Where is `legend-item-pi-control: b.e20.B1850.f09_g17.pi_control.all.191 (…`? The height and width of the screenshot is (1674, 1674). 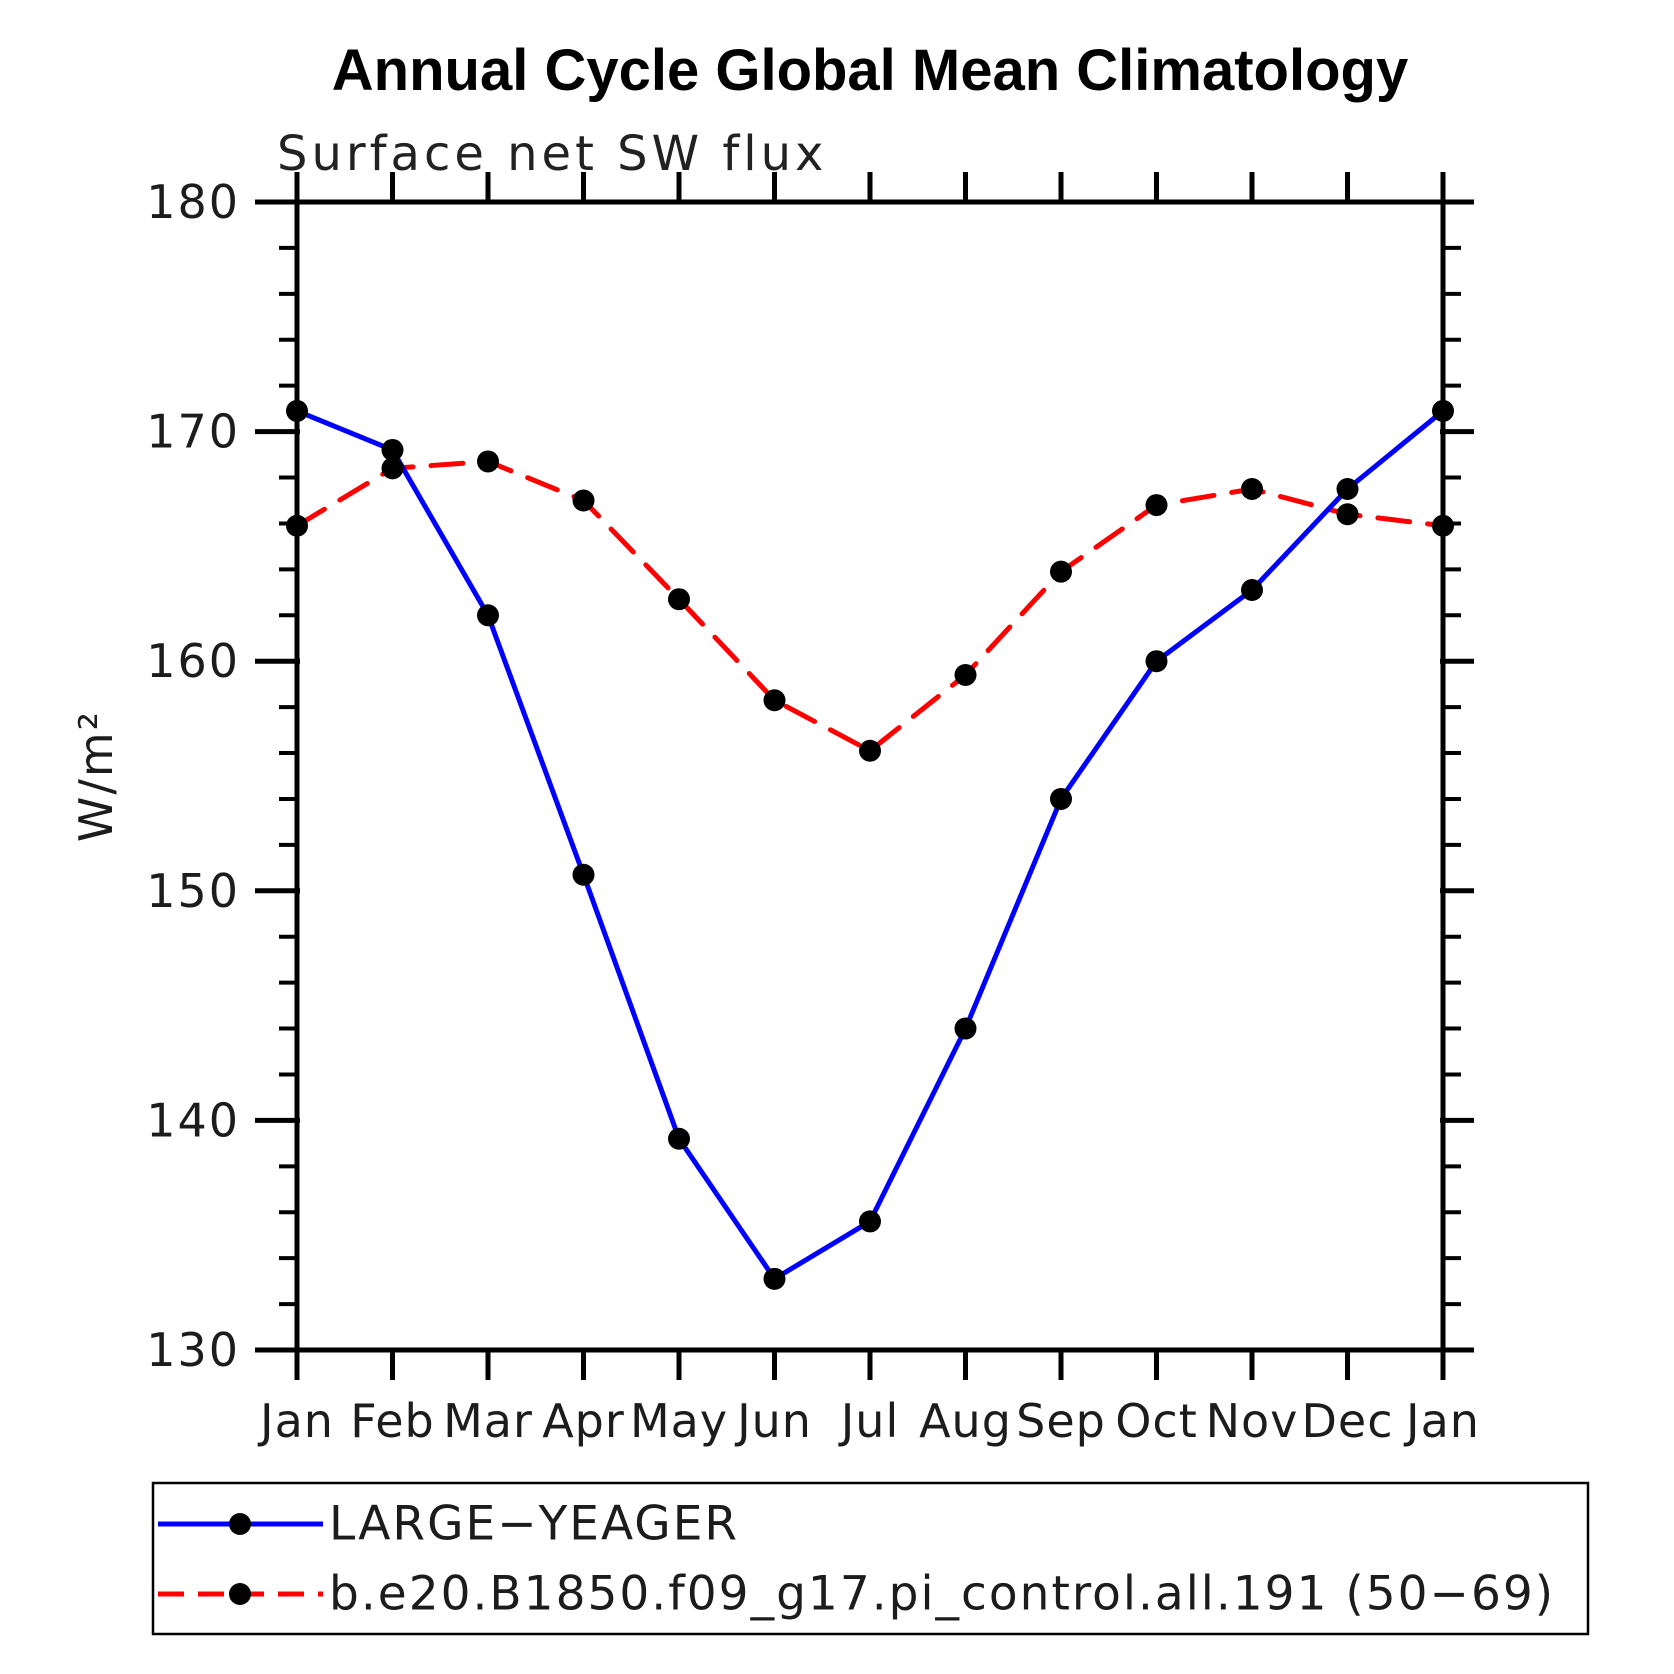 legend-item-pi-control: b.e20.B1850.f09_g17.pi_control.all.191 (… is located at coordinates (856, 1594).